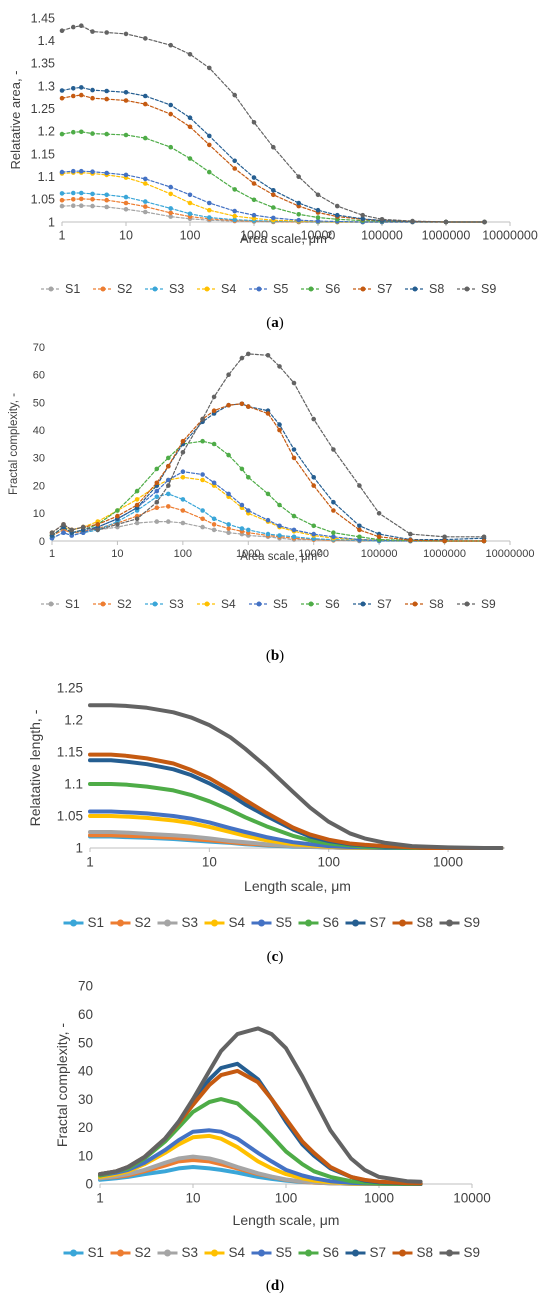  I want to click on x-tick-label: 10, so click(192, 1198).